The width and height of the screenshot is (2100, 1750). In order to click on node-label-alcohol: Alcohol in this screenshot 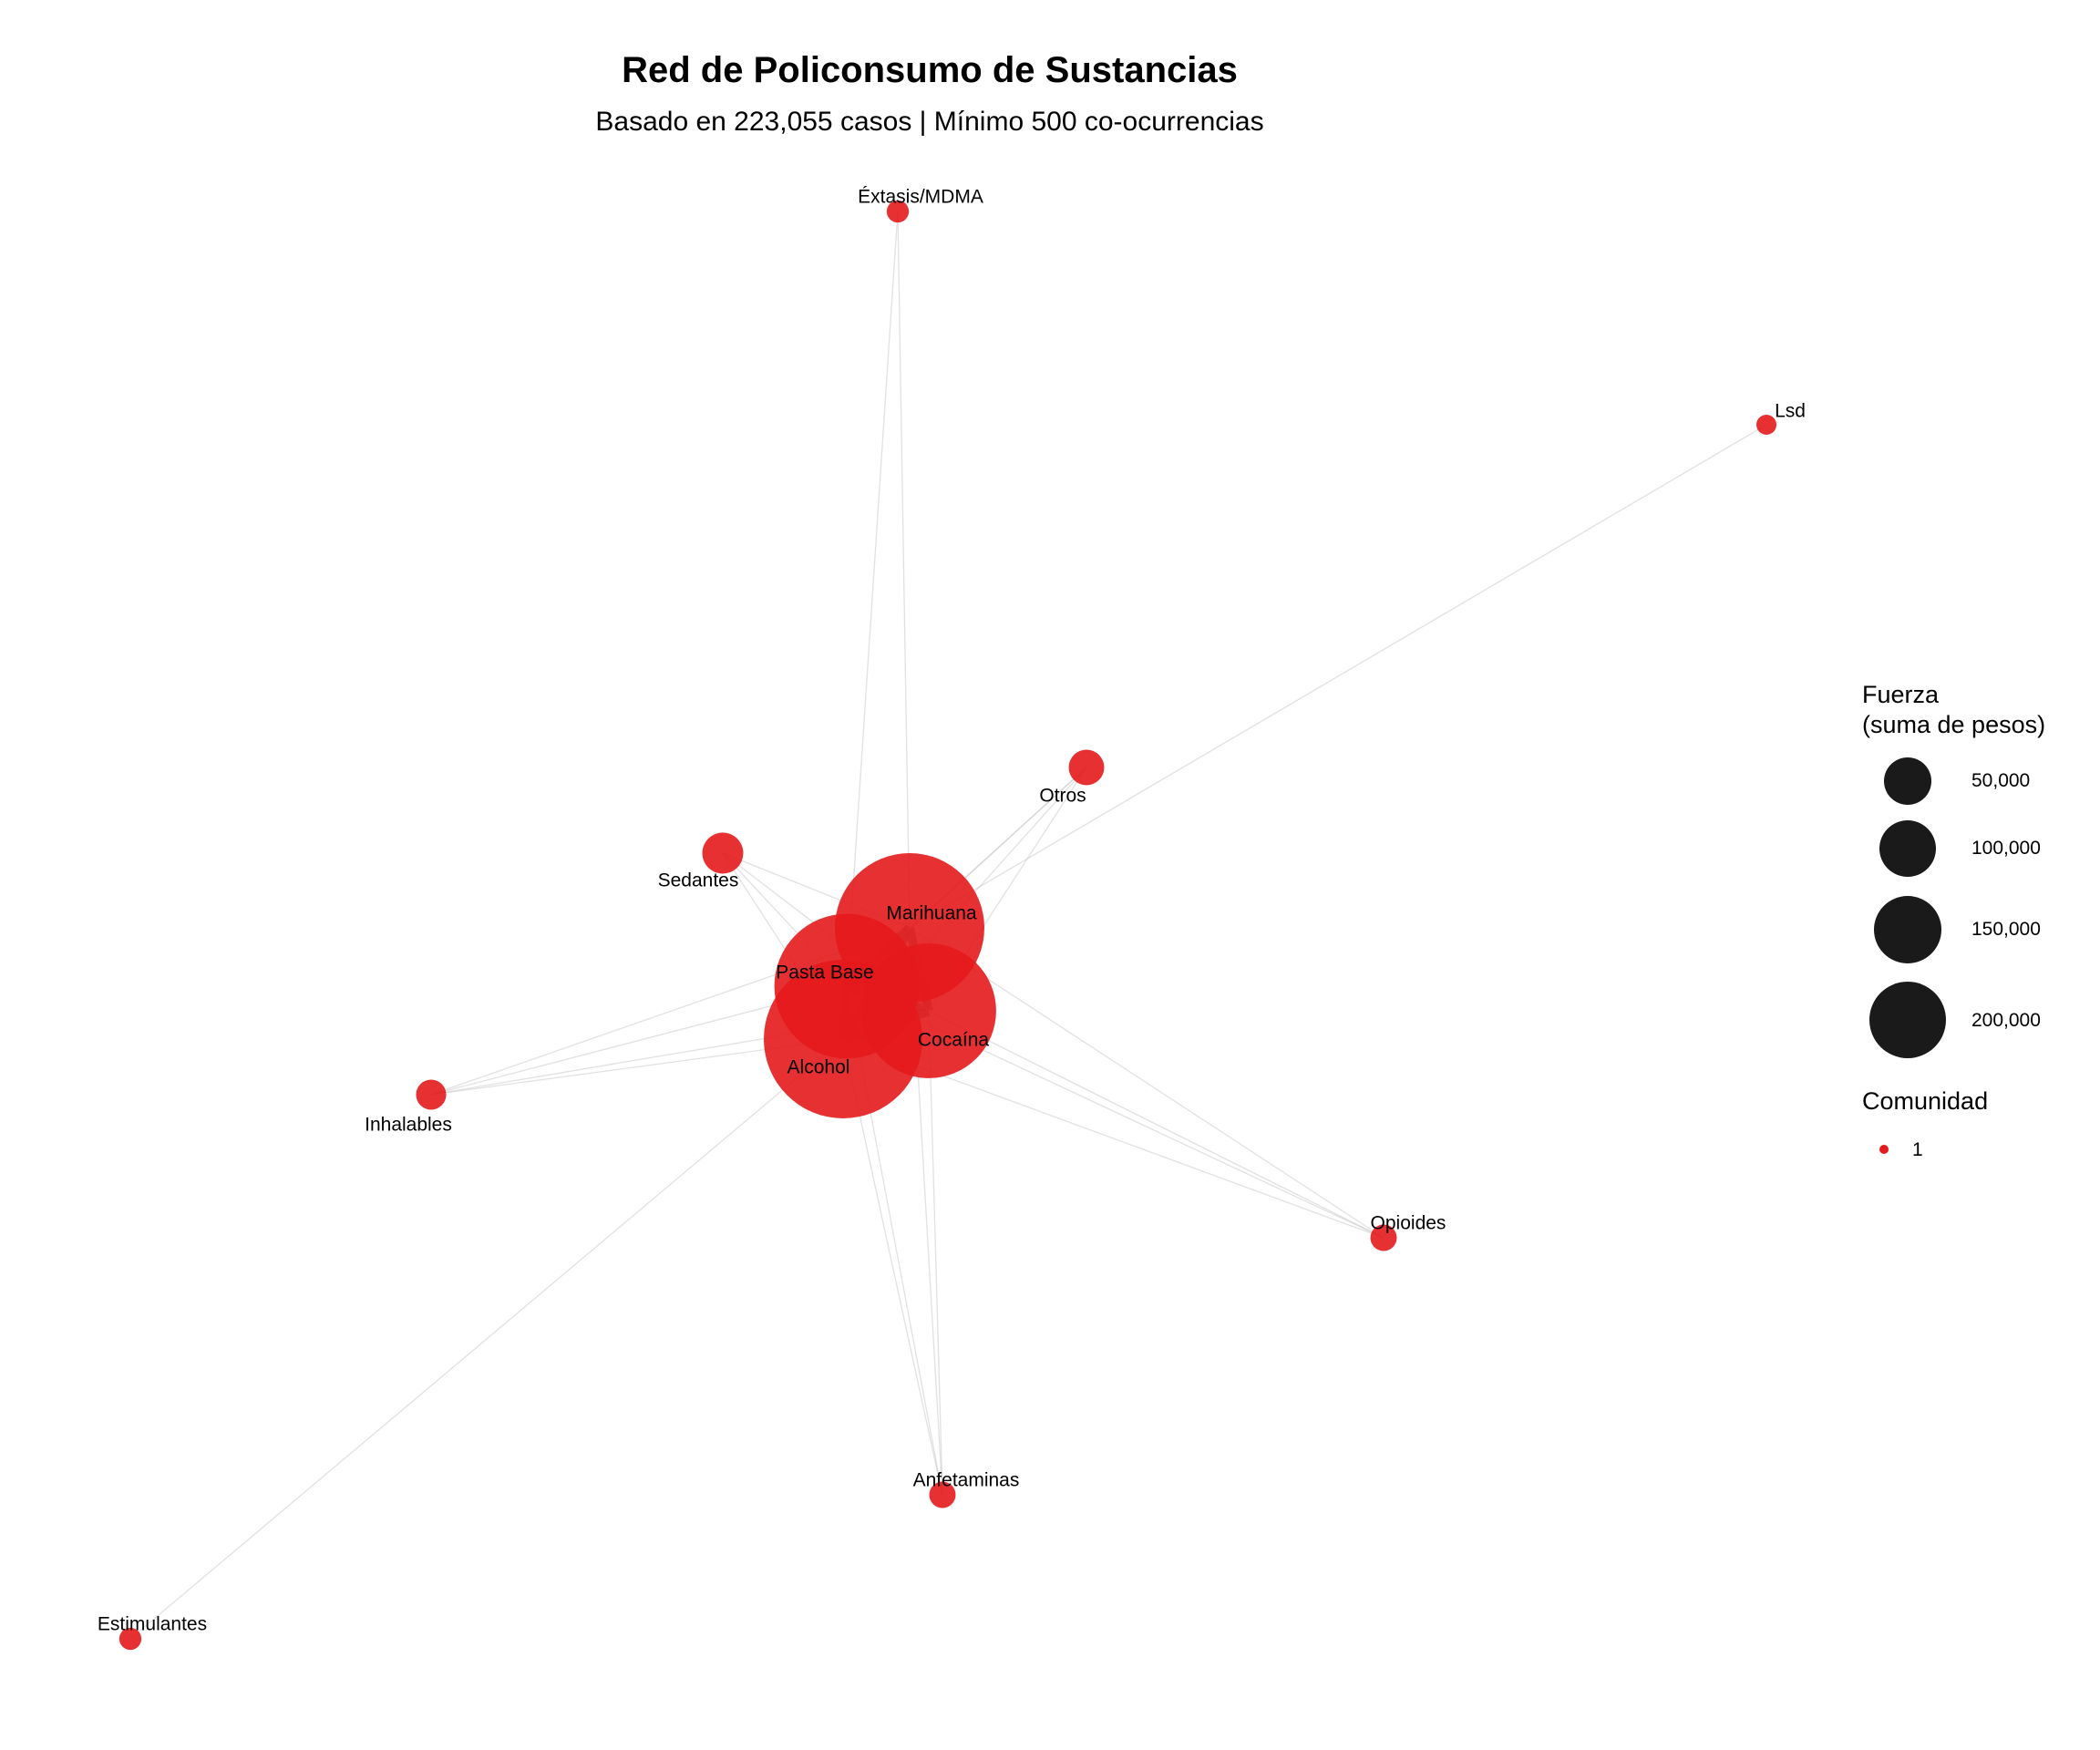, I will do `click(819, 1067)`.